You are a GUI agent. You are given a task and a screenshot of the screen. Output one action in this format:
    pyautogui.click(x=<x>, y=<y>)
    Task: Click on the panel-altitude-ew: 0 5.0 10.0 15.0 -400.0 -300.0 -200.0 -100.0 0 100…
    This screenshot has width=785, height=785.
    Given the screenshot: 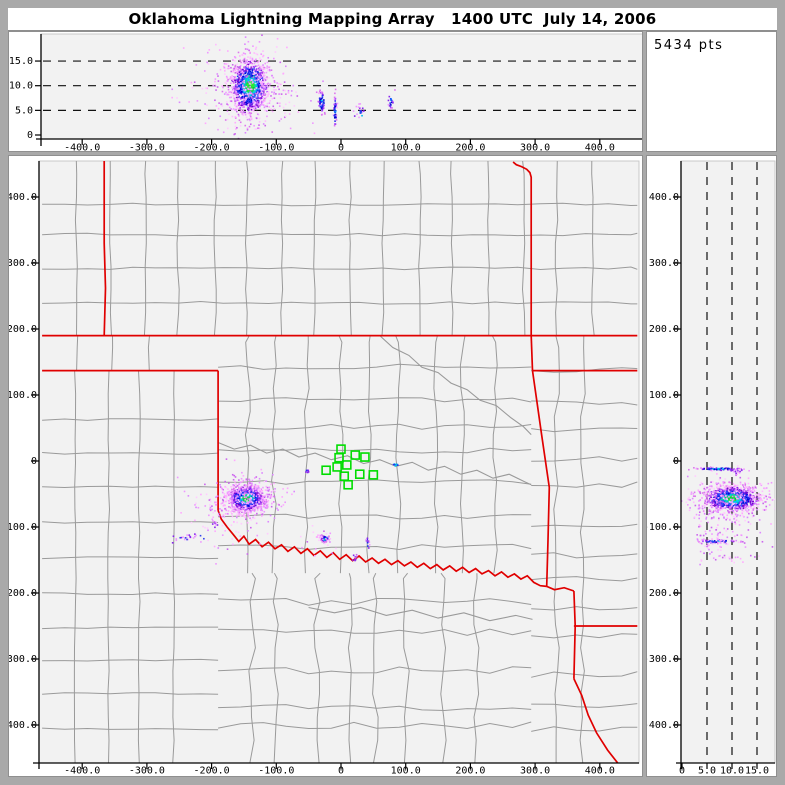 What is the action you would take?
    pyautogui.click(x=325, y=91)
    